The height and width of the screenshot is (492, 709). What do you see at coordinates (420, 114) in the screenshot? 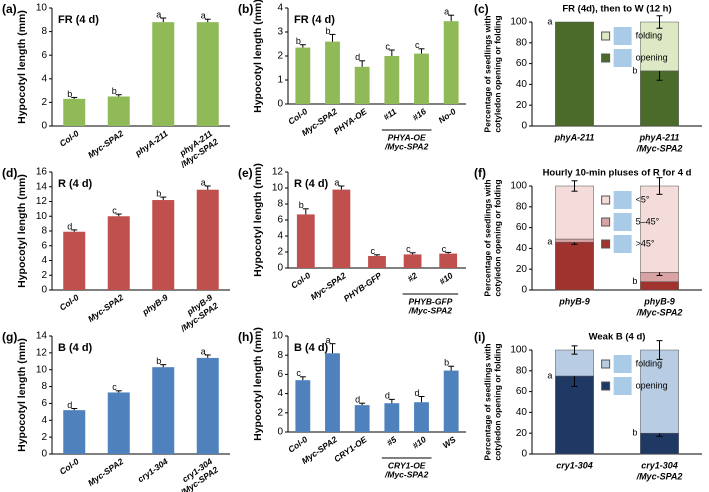
I see `x-tick-label: #16` at bounding box center [420, 114].